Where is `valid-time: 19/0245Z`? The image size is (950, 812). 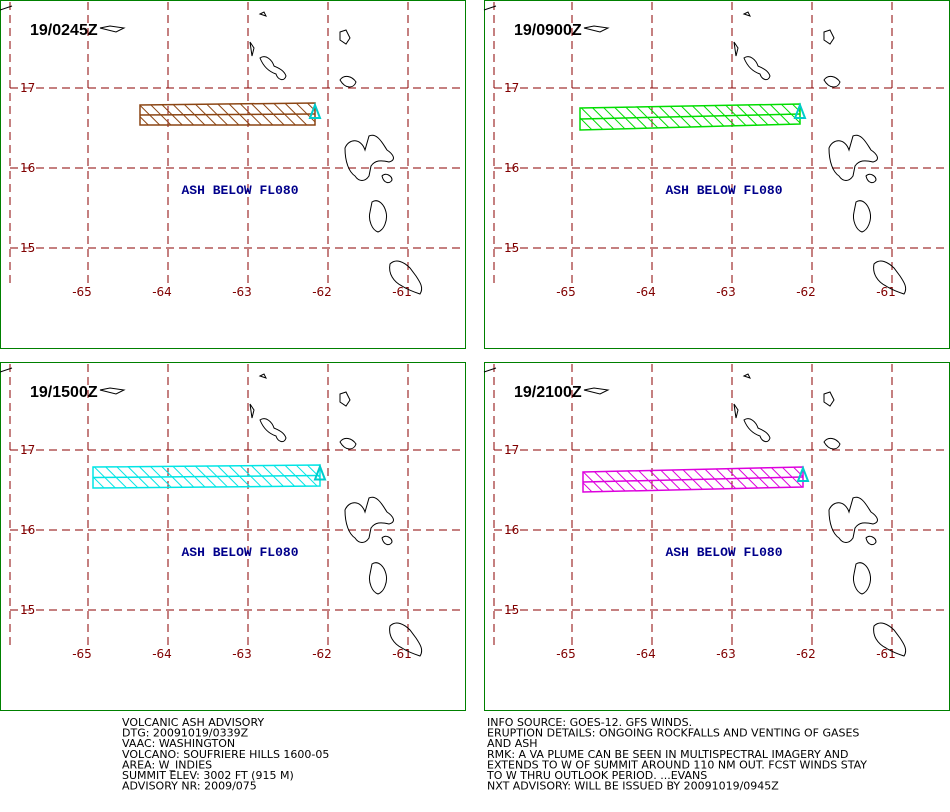
valid-time: 19/0245Z is located at coordinates (64, 30).